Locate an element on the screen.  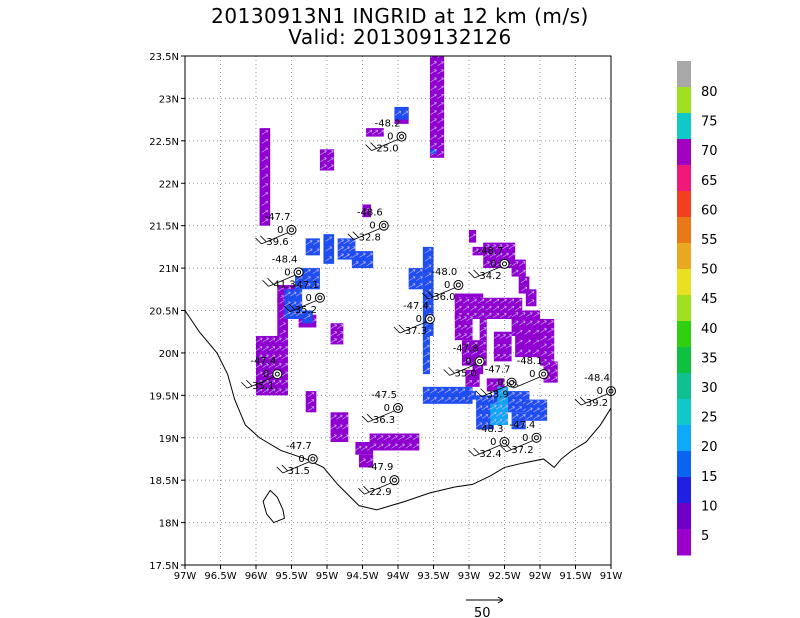
station-speed: 39.2 is located at coordinates (597, 403).